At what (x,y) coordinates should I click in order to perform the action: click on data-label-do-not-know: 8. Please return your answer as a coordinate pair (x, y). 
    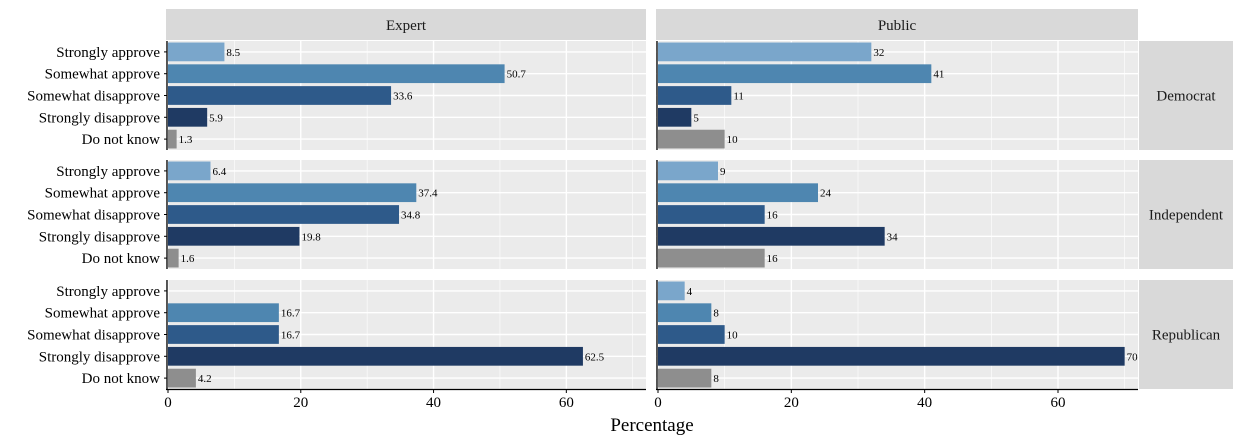
    Looking at the image, I should click on (716, 379).